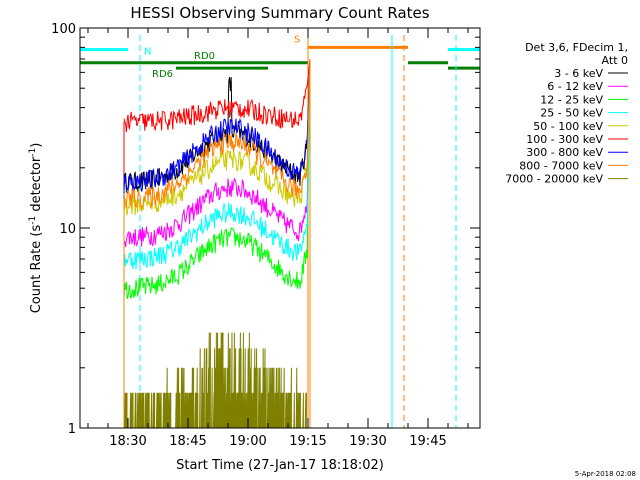  Describe the element at coordinates (605, 474) in the screenshot. I see `footer-date: 5-Apr-2018 02:08` at that location.